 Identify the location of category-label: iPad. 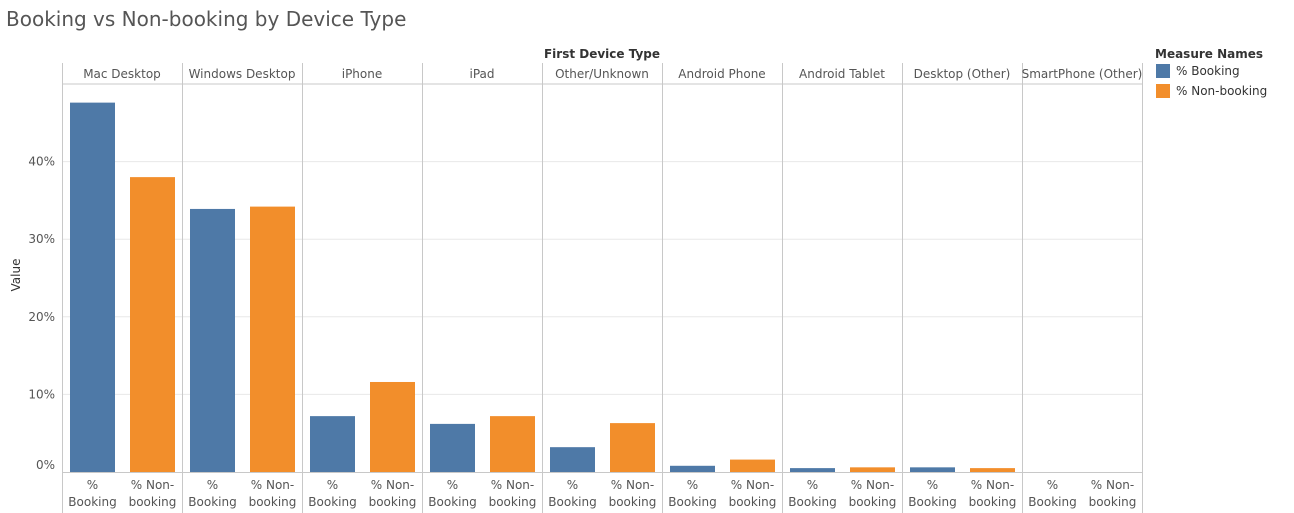
(481, 74).